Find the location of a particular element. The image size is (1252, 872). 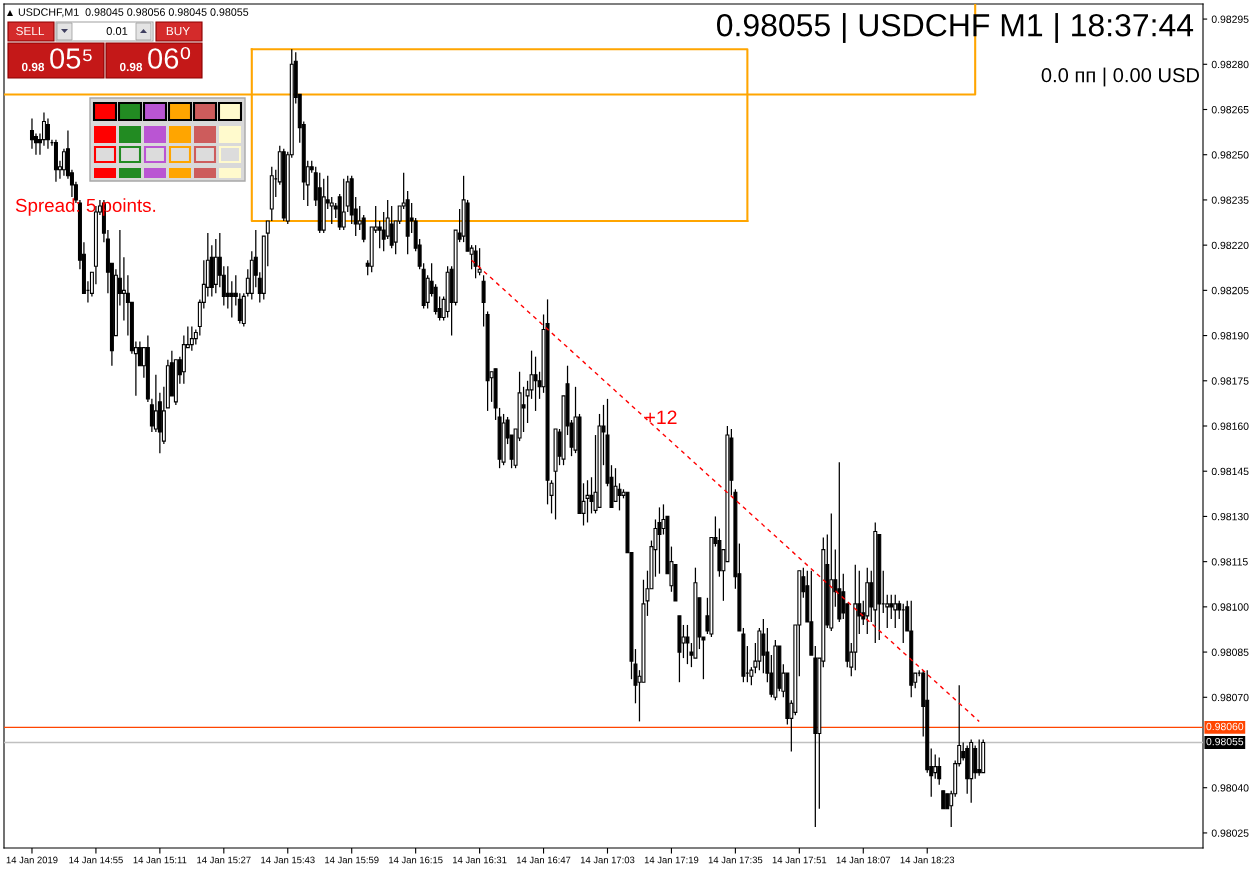

y-tick-label: 0.98295 is located at coordinates (1230, 19).